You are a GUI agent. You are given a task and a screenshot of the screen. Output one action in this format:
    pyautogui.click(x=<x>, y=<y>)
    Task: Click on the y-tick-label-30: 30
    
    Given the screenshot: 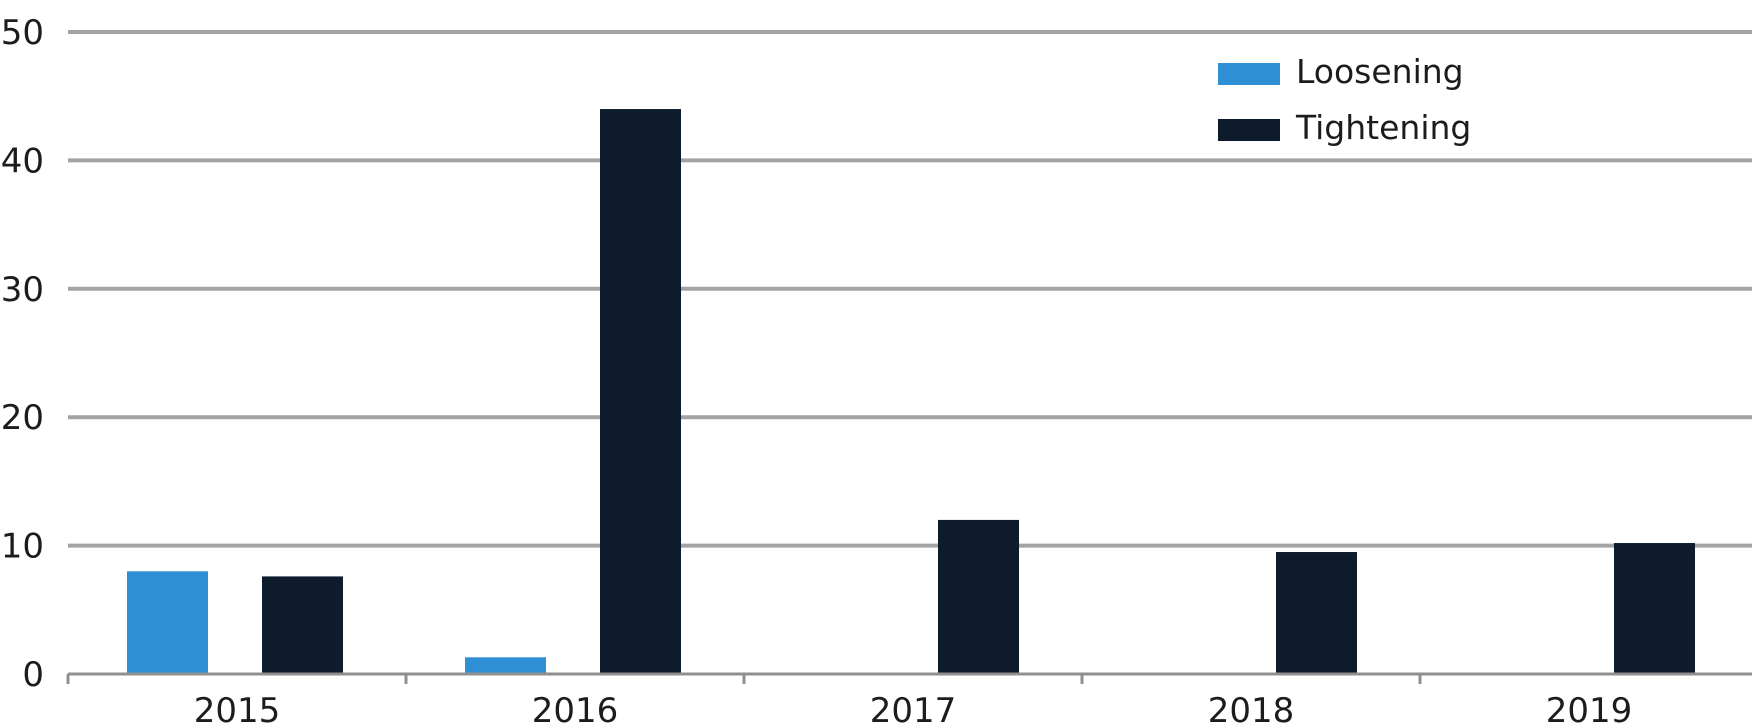 What is the action you would take?
    pyautogui.click(x=22, y=290)
    